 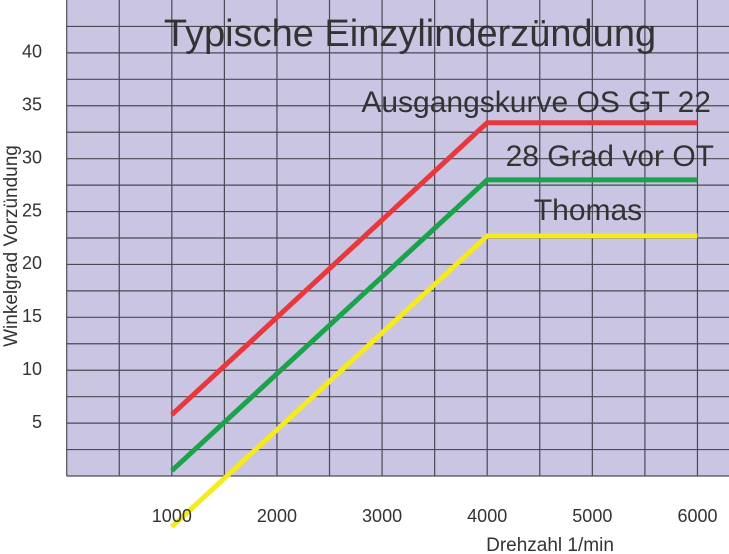 I want to click on series-label: Thomas, so click(x=588, y=210).